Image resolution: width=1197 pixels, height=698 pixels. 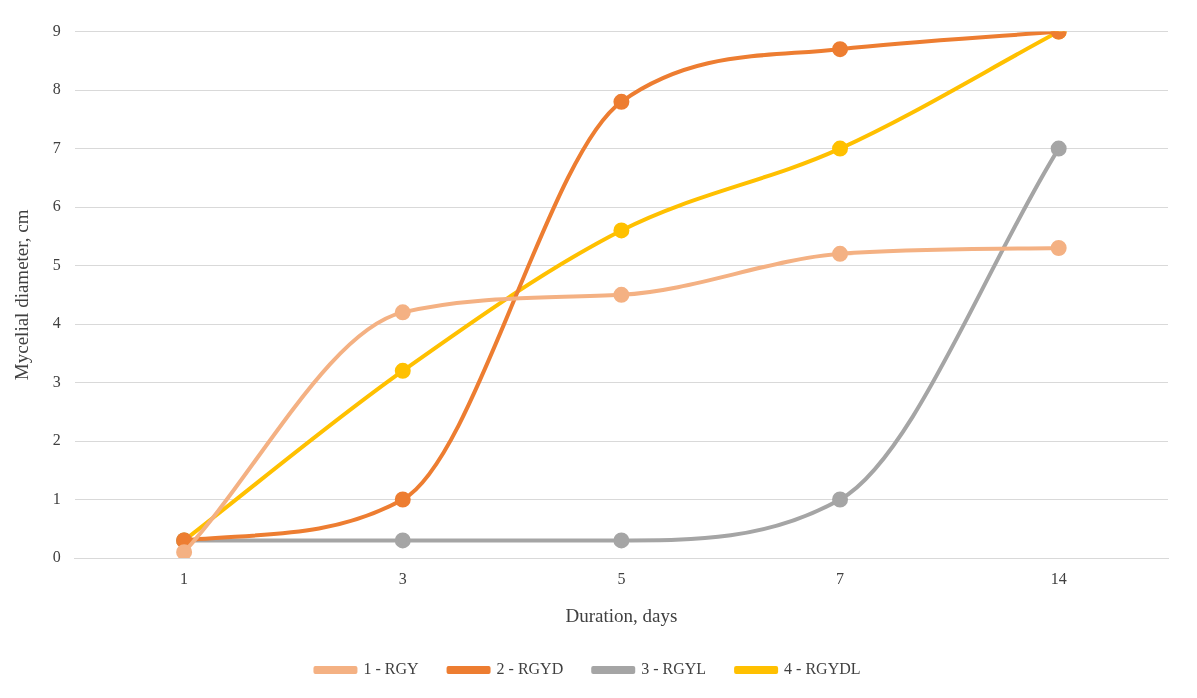 I want to click on legend-label: 2 - RGYD, so click(x=530, y=669).